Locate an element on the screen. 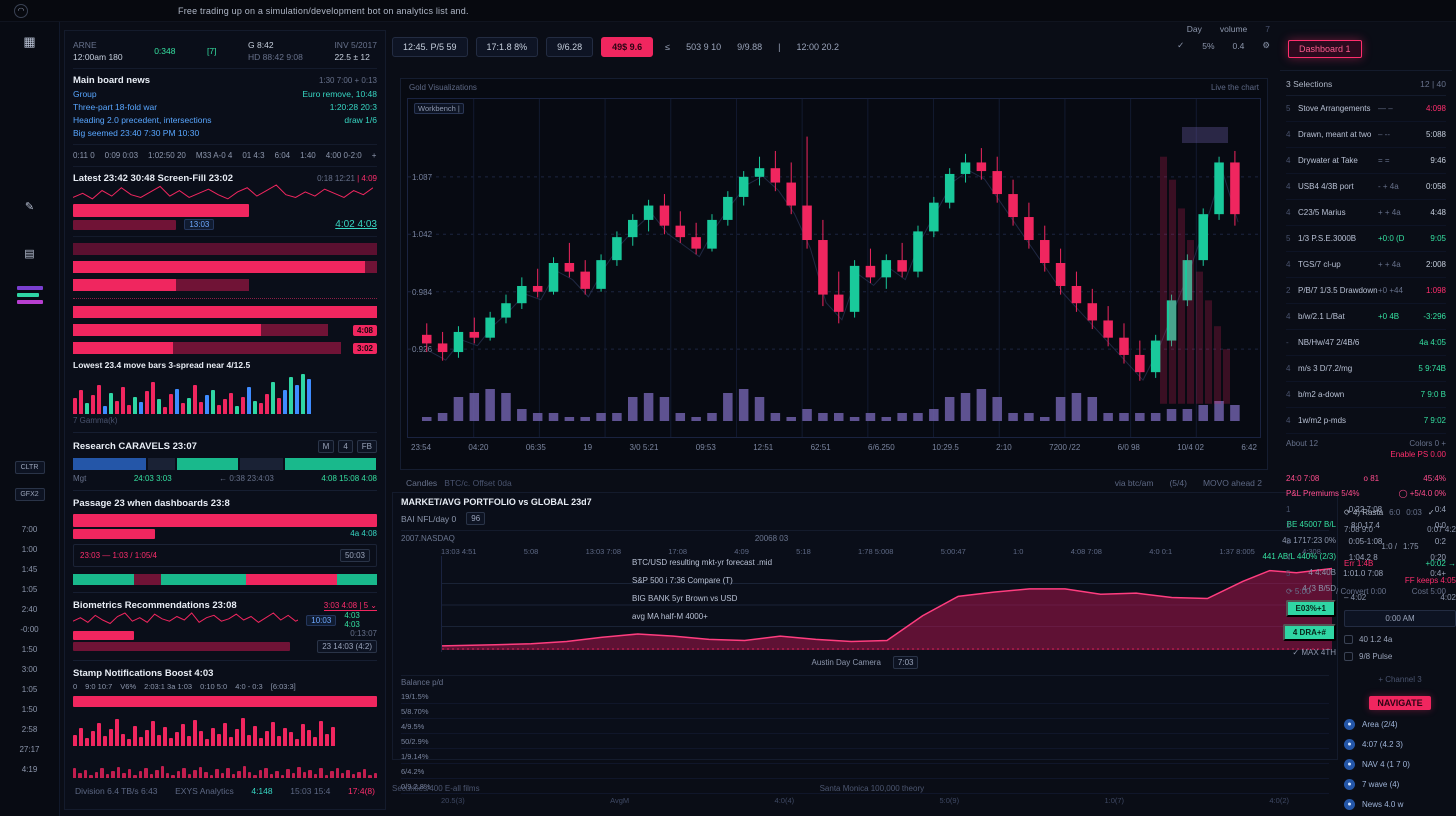 Image resolution: width=1456 pixels, height=816 pixels. watchlist-row: 5 1/3 P.S.E.3000B +0:0 (D 9:05 is located at coordinates (1366, 239).